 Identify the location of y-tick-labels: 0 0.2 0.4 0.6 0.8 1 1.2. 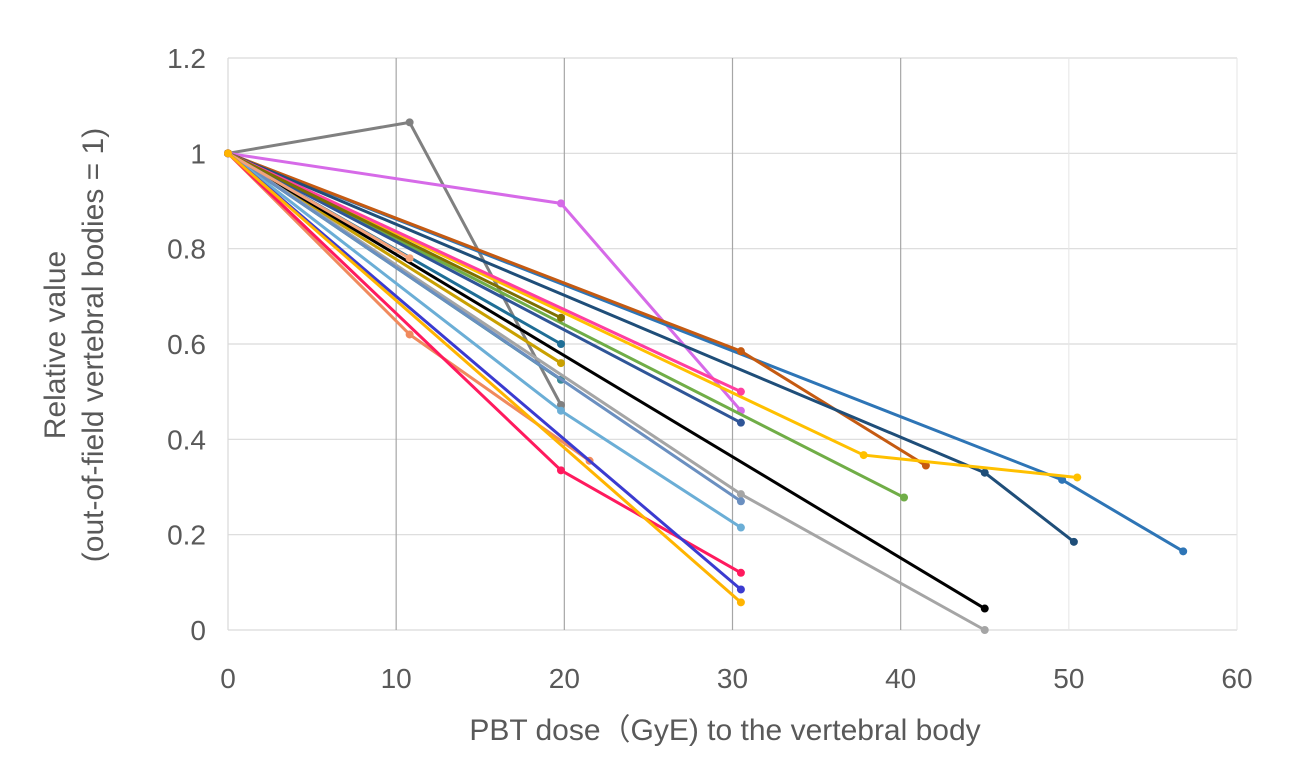
(186, 344).